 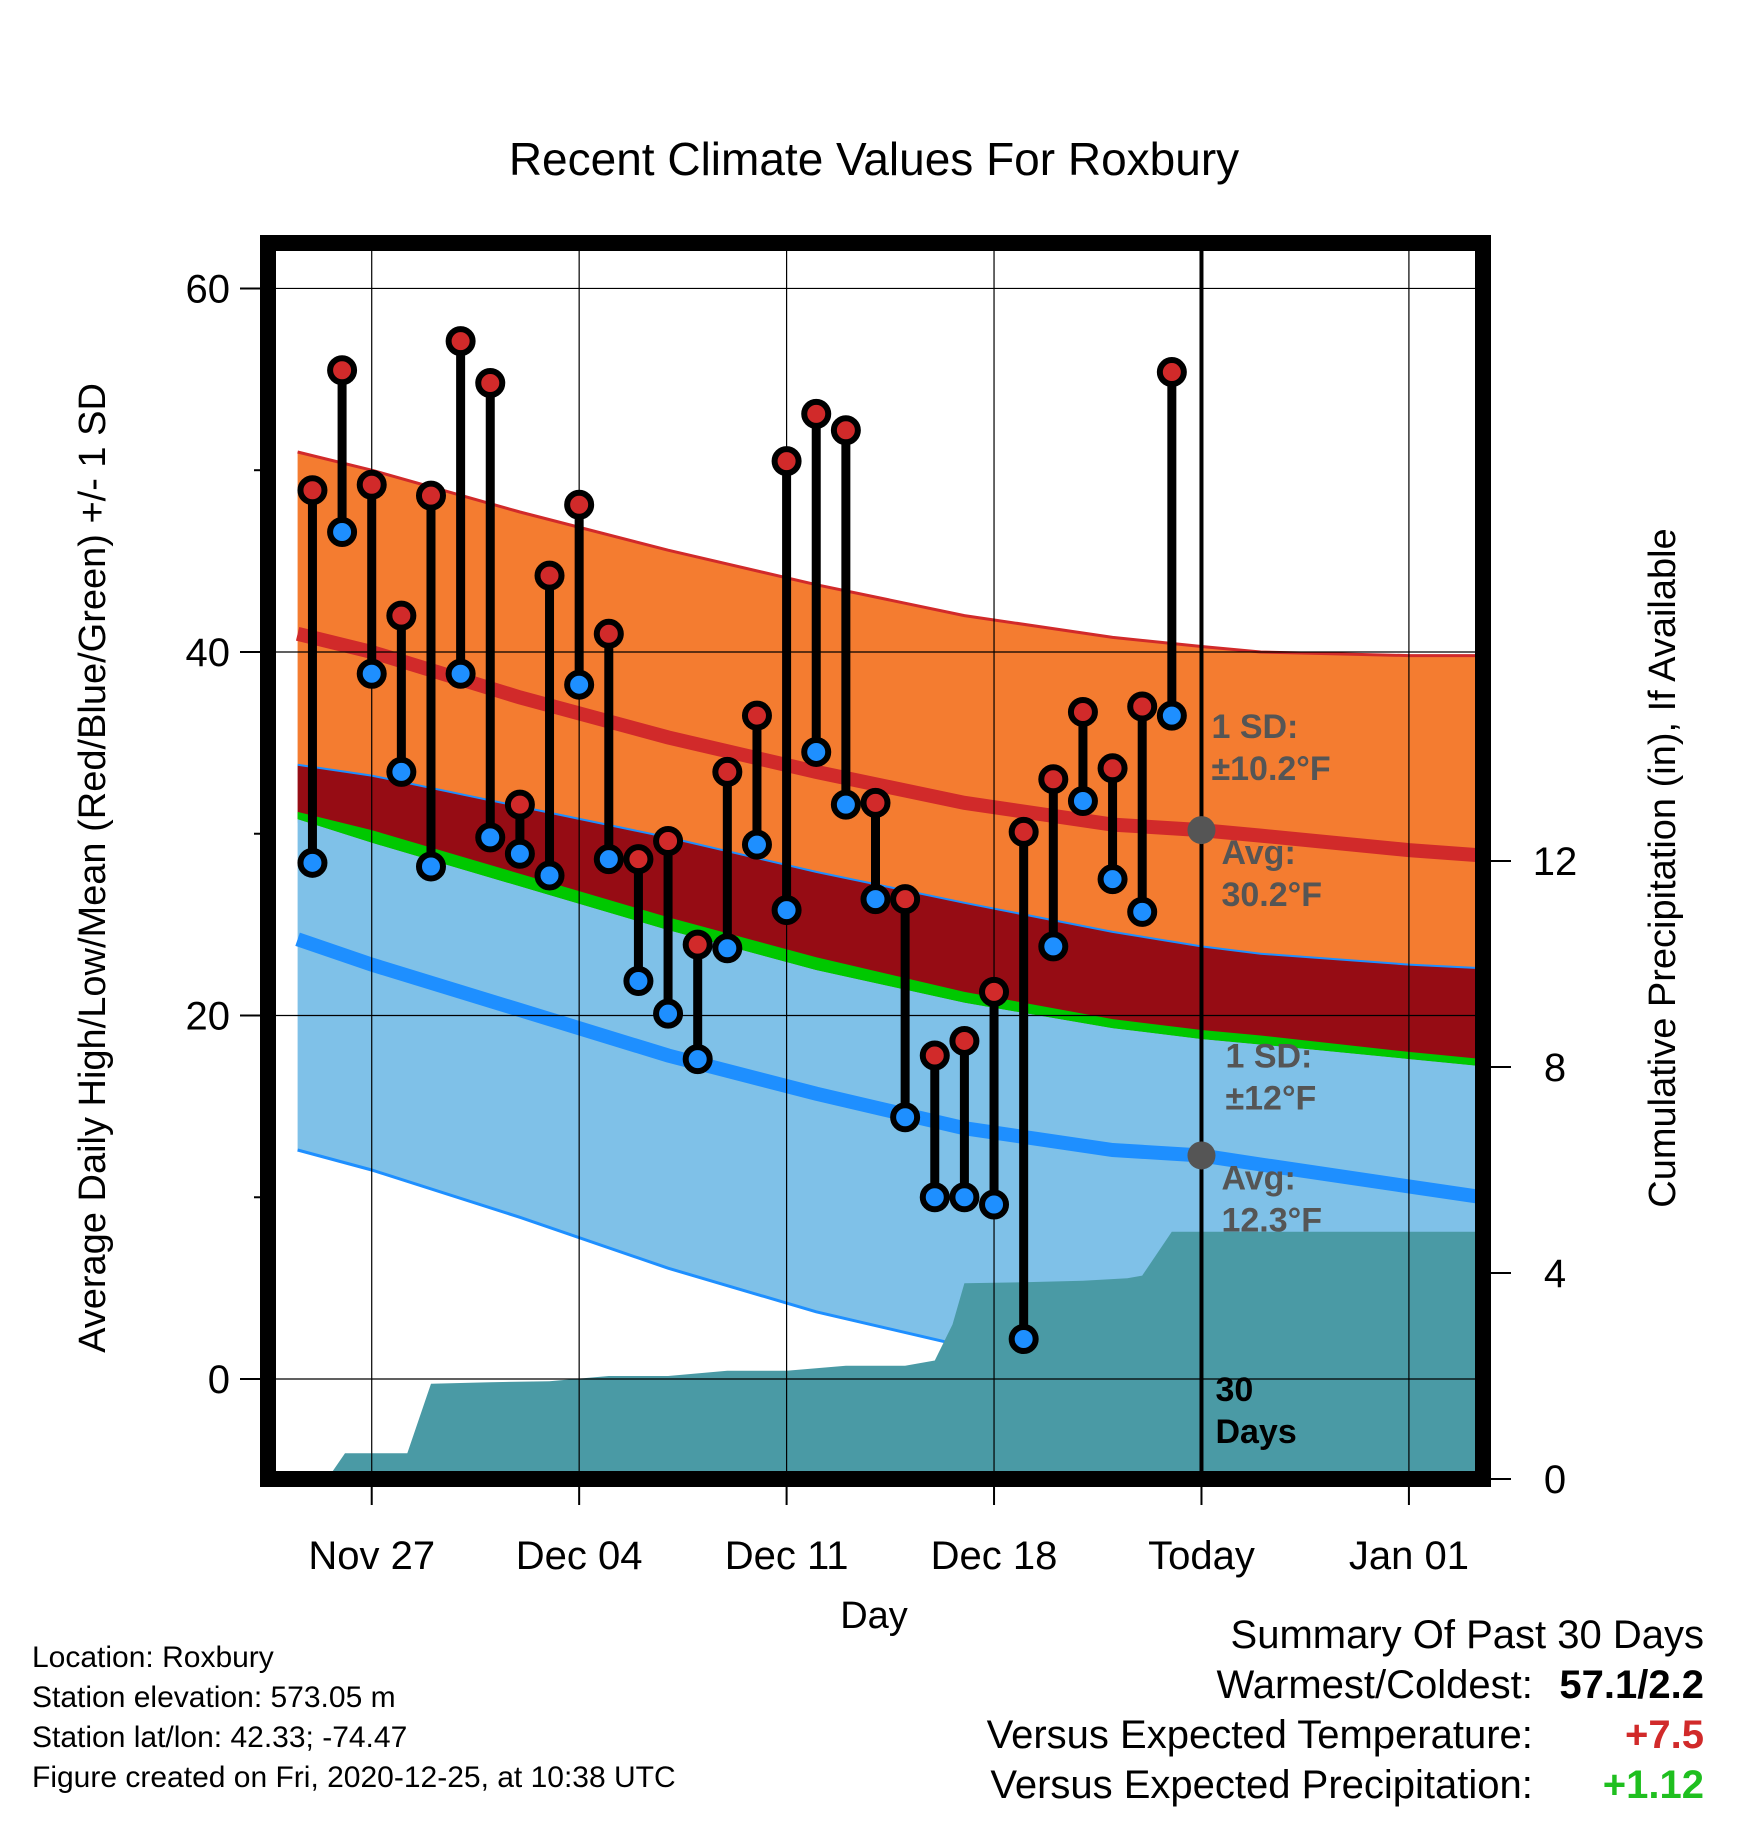 I want to click on high-lower-line, so click(x=890, y=866).